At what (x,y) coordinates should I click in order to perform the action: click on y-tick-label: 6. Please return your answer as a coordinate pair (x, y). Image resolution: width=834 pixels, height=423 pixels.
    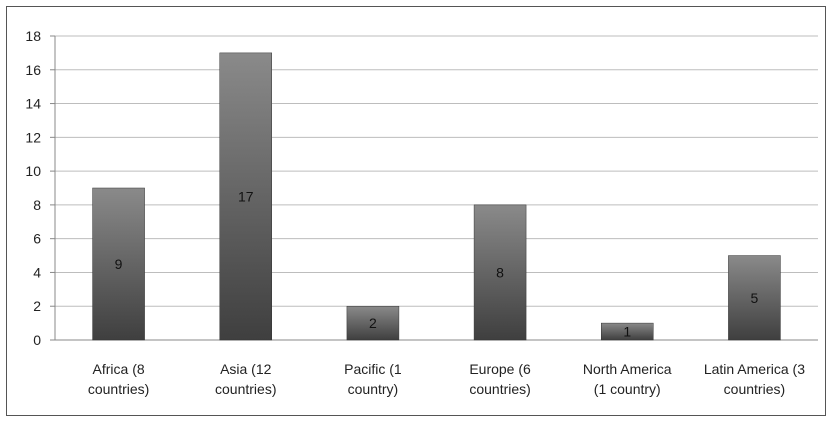
    Looking at the image, I should click on (37, 239).